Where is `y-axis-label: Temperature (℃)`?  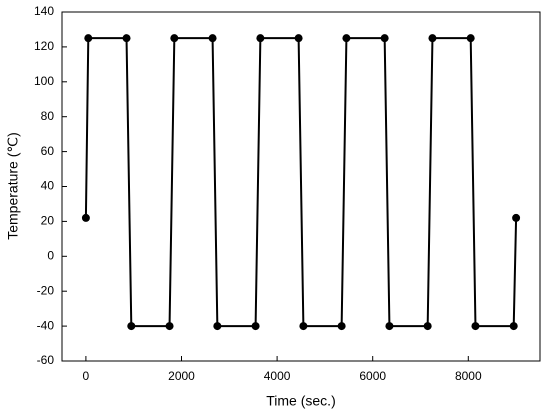 y-axis-label: Temperature (℃) is located at coordinates (13, 186).